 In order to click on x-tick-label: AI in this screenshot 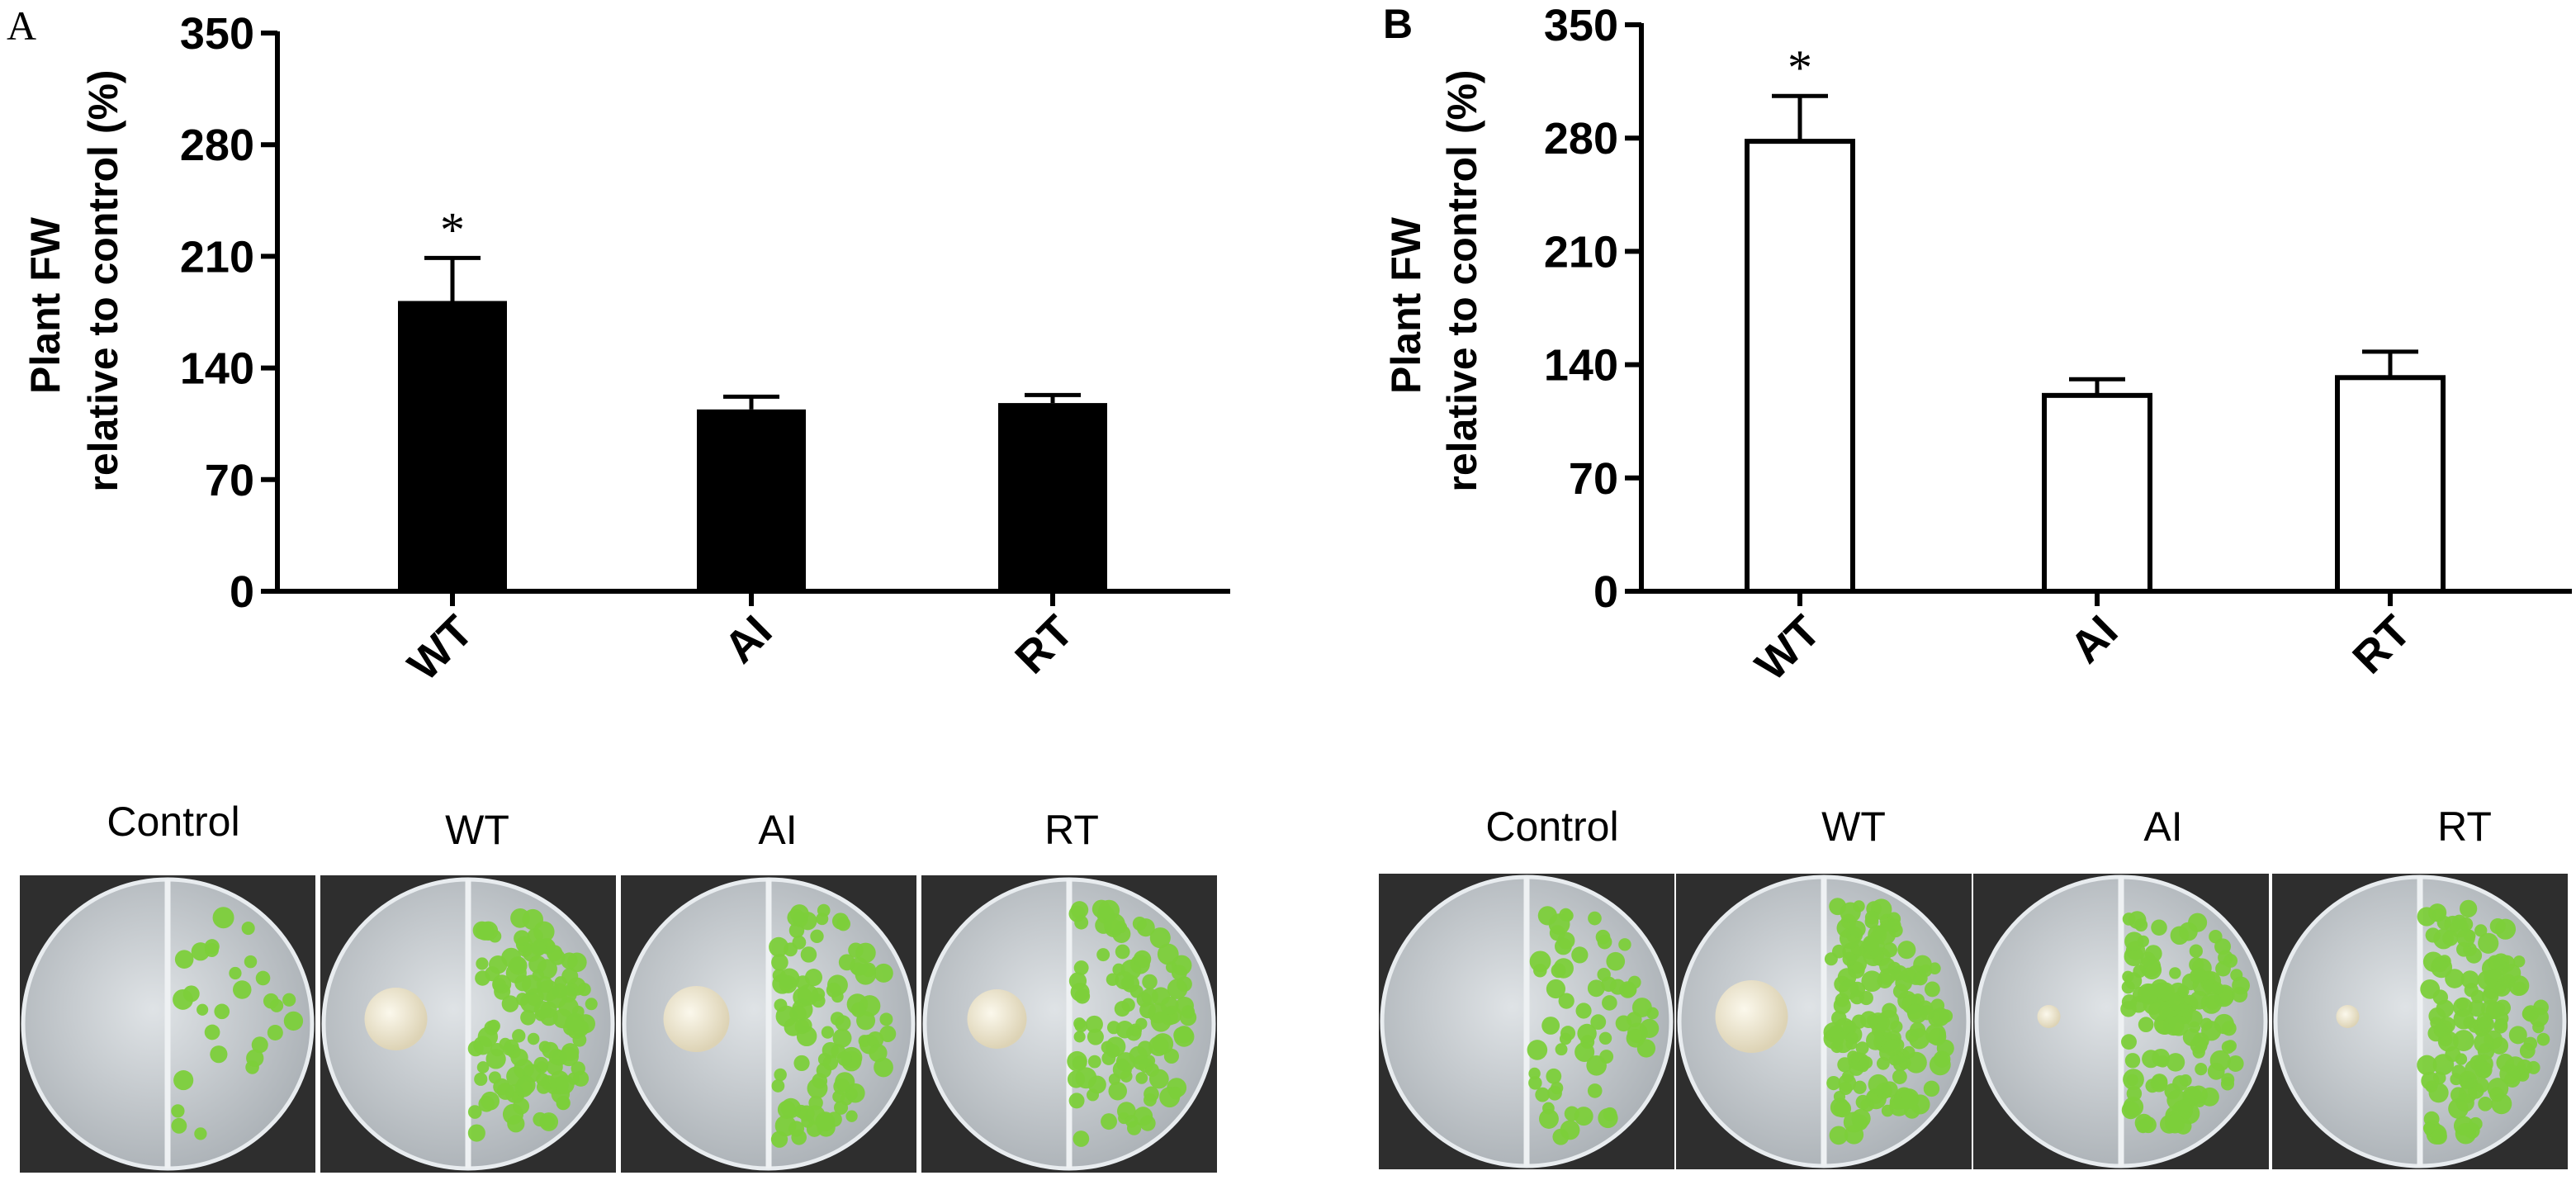, I will do `click(748, 639)`.